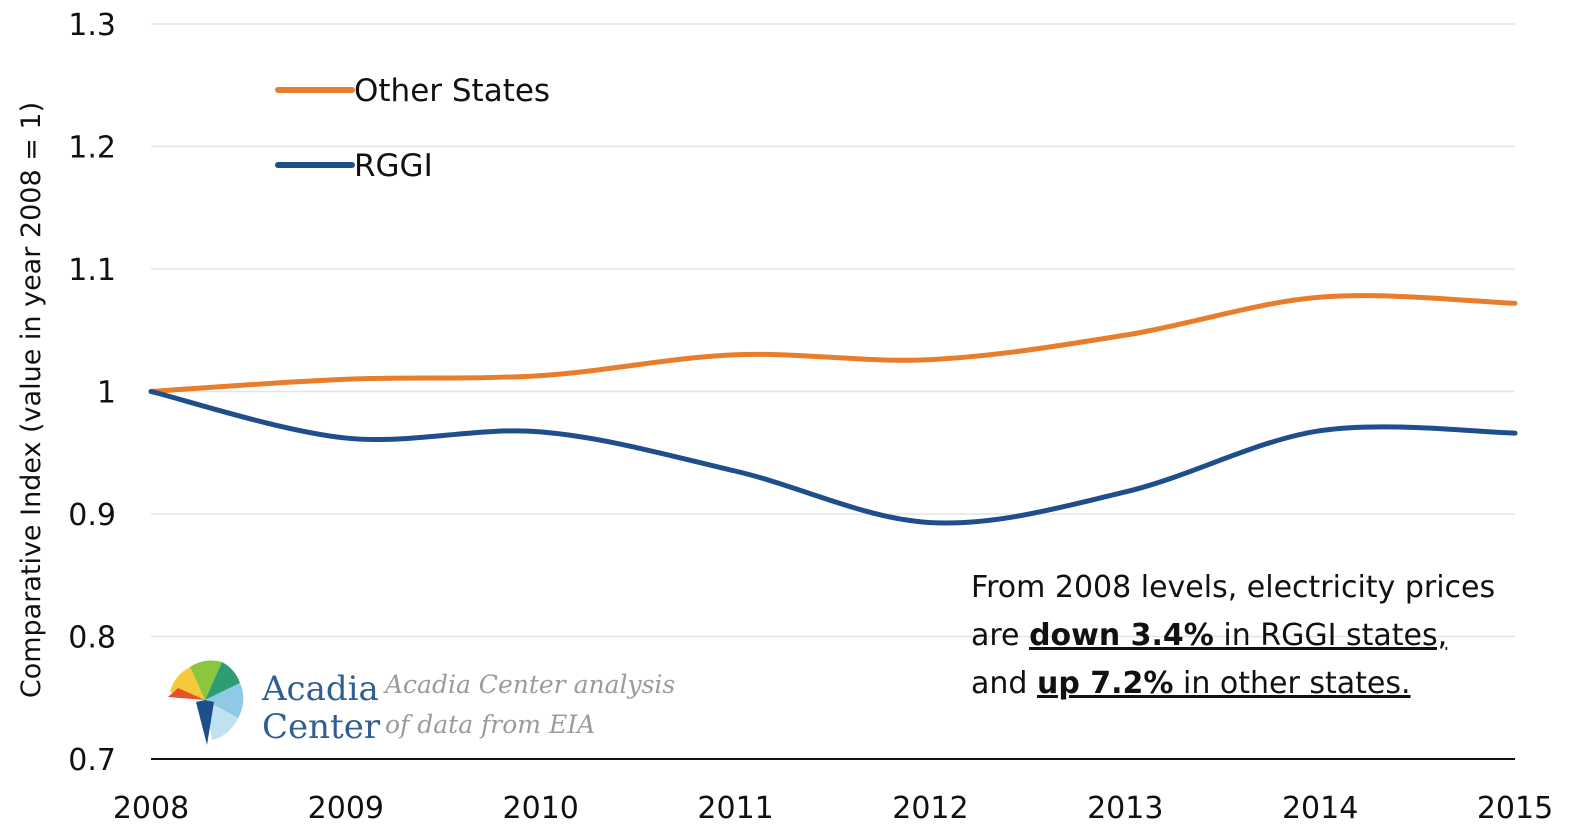 Image resolution: width=1574 pixels, height=829 pixels. I want to click on note-line2-pre: are, so click(1000, 635).